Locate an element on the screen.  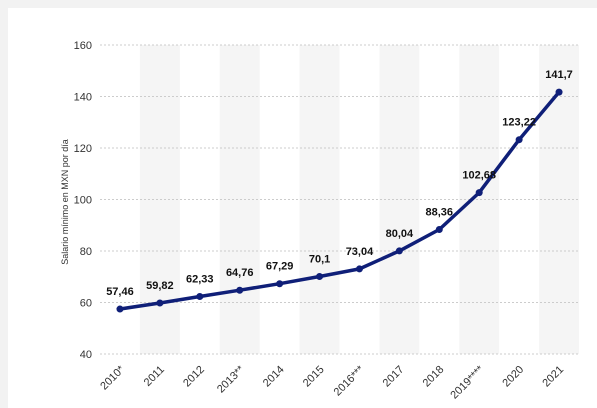
y-tick-label: 160 is located at coordinates (83, 46).